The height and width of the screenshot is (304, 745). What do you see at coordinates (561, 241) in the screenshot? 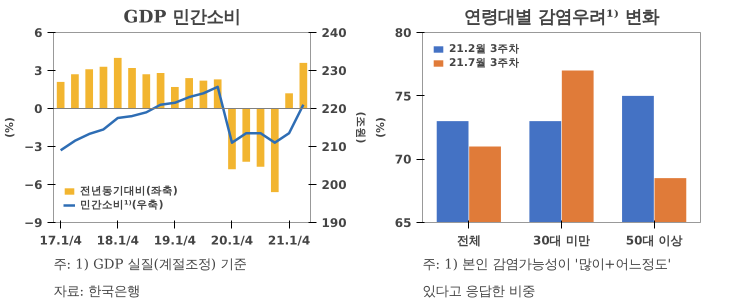
I see `x-tick-label: 30대 미만` at bounding box center [561, 241].